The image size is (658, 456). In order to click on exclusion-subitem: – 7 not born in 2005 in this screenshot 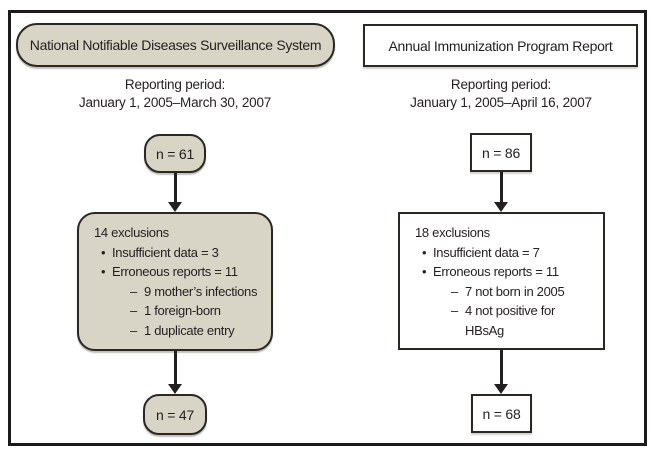, I will do `click(505, 292)`.